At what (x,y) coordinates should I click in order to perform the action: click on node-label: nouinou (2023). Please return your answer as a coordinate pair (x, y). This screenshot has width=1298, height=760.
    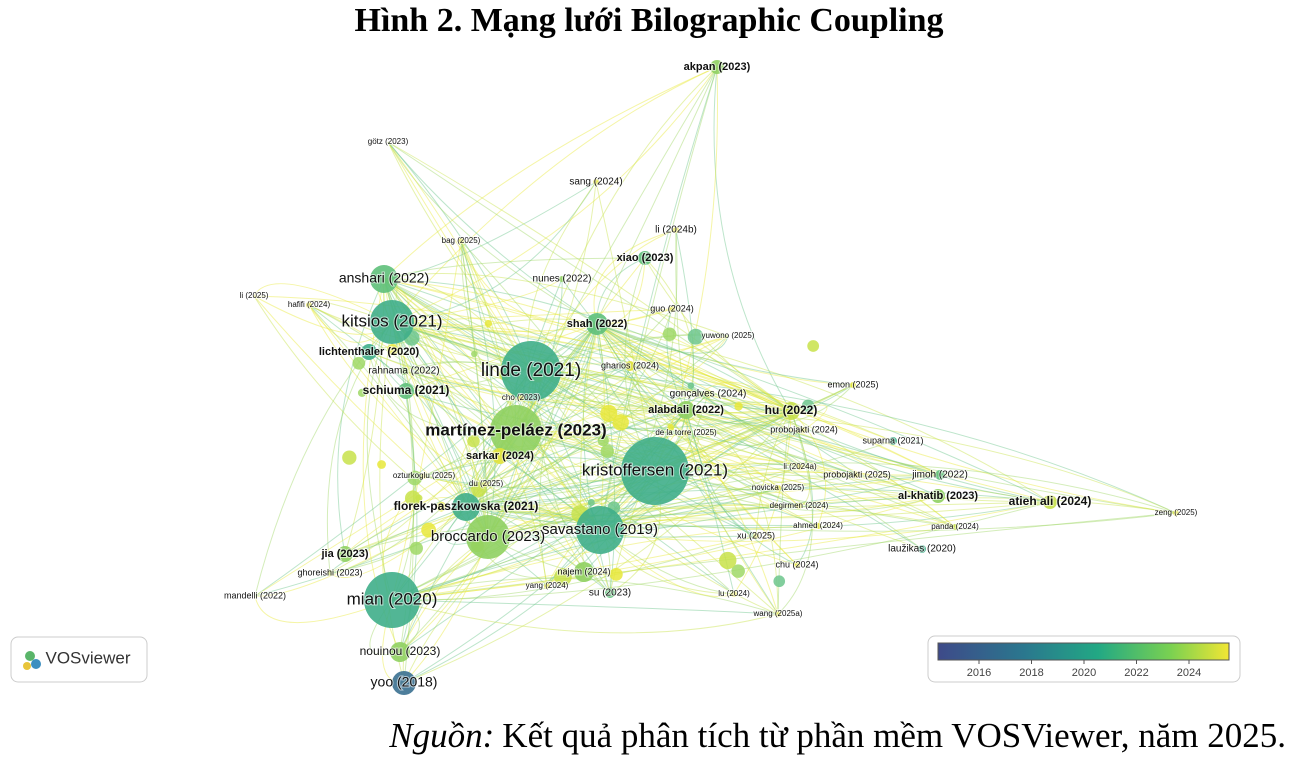
    Looking at the image, I should click on (400, 651).